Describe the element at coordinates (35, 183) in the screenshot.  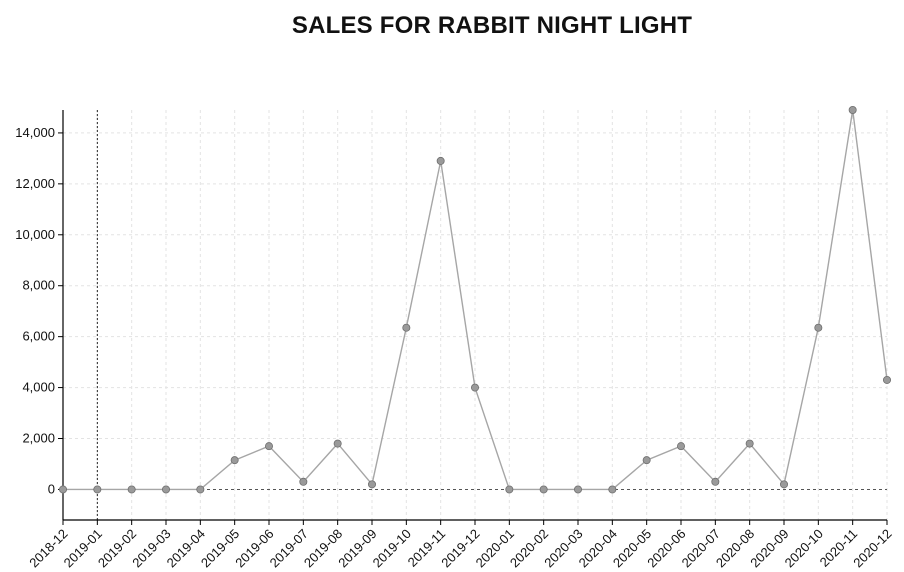
I see `y-tick-label: 12,000` at that location.